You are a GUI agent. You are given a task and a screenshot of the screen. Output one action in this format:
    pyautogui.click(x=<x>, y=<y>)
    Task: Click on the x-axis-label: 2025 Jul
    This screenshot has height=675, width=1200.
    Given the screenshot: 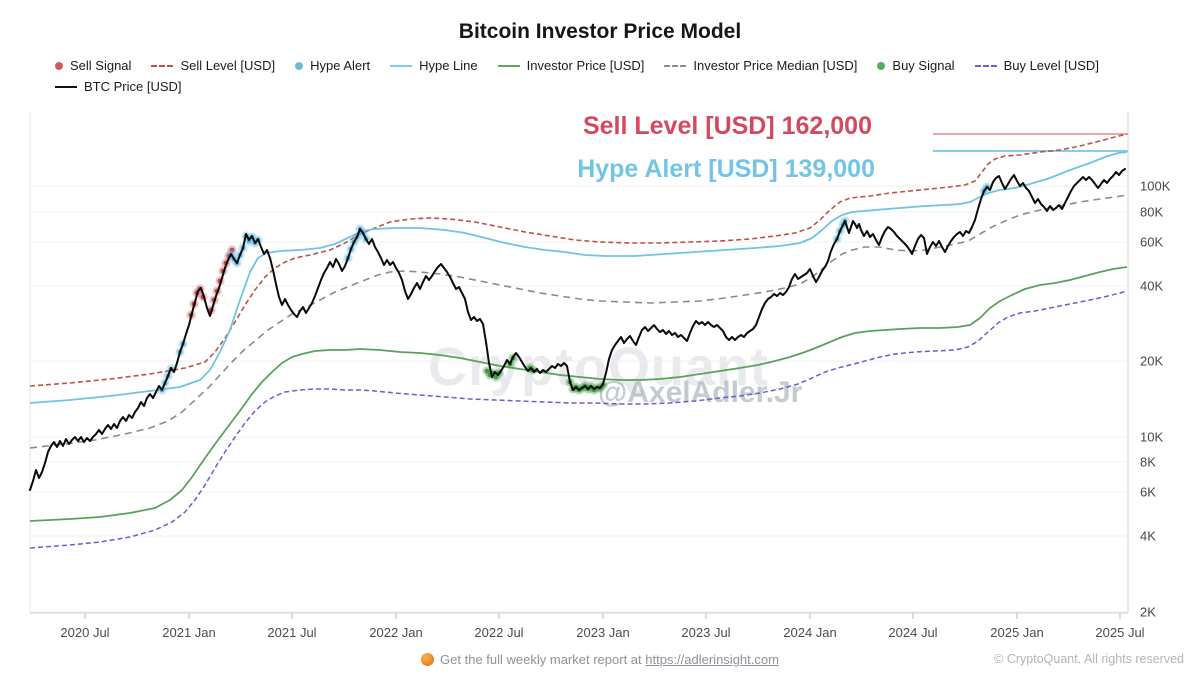 What is the action you would take?
    pyautogui.click(x=1119, y=632)
    